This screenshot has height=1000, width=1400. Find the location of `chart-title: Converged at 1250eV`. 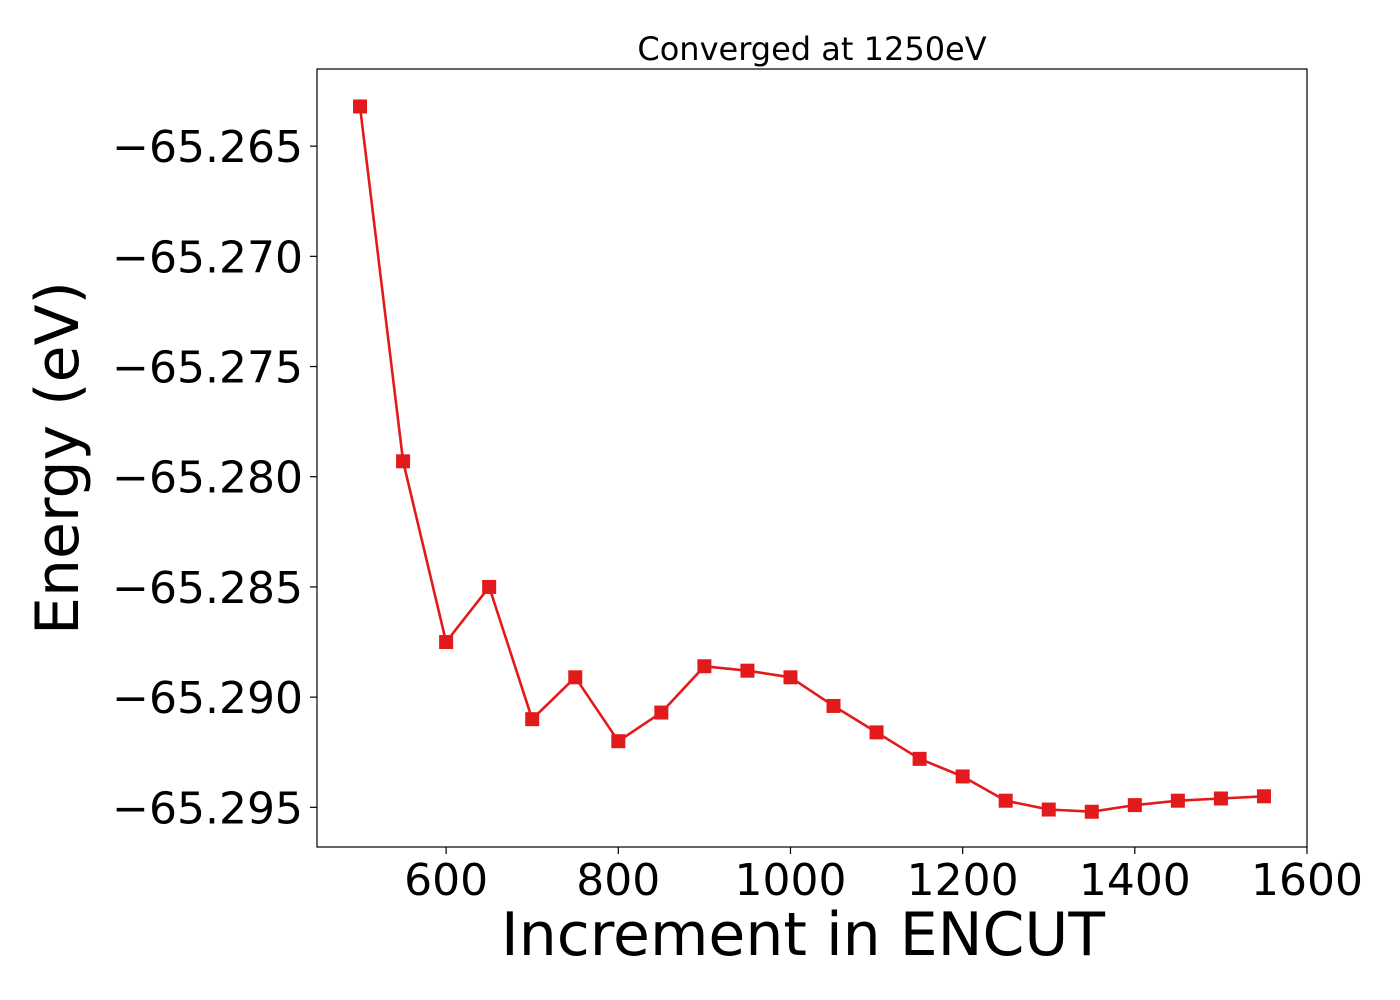

chart-title: Converged at 1250eV is located at coordinates (811, 49).